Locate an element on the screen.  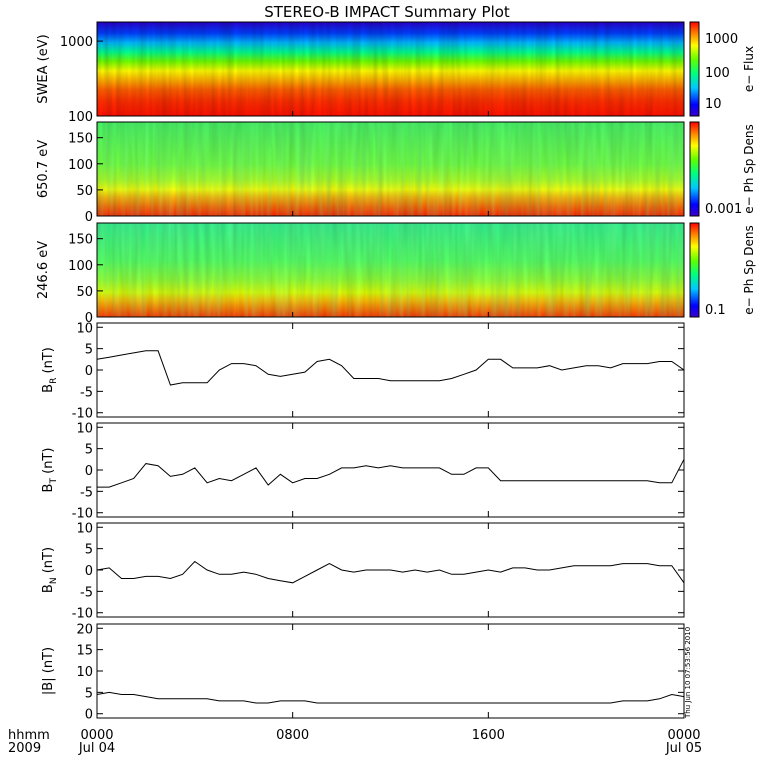
BR-series-line is located at coordinates (390, 368).